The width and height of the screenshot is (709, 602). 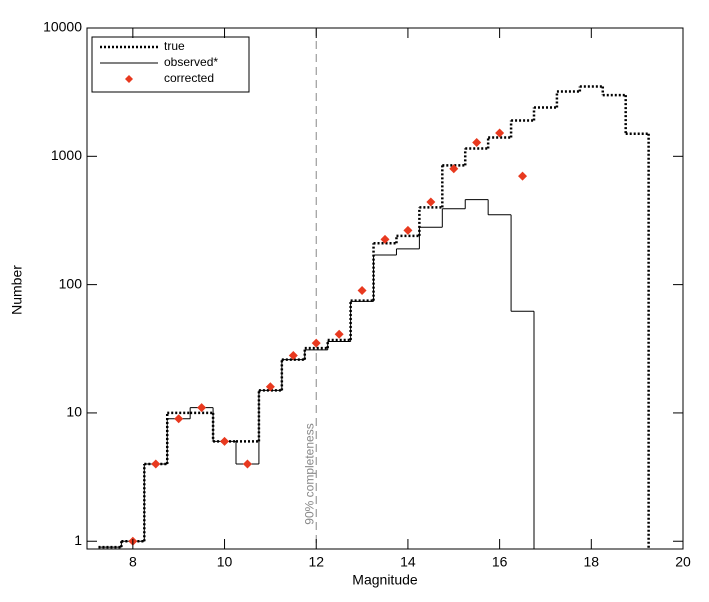 What do you see at coordinates (309, 473) in the screenshot?
I see `completeness-label: 90% completeness` at bounding box center [309, 473].